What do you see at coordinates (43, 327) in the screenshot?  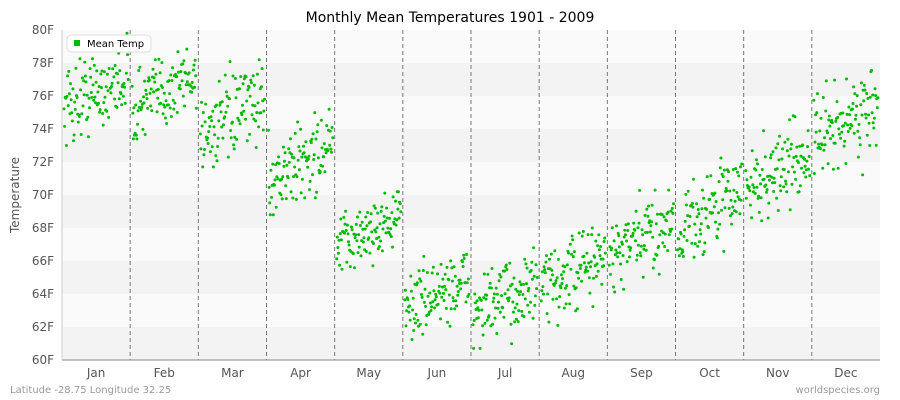 I see `y-tick-label: 62F` at bounding box center [43, 327].